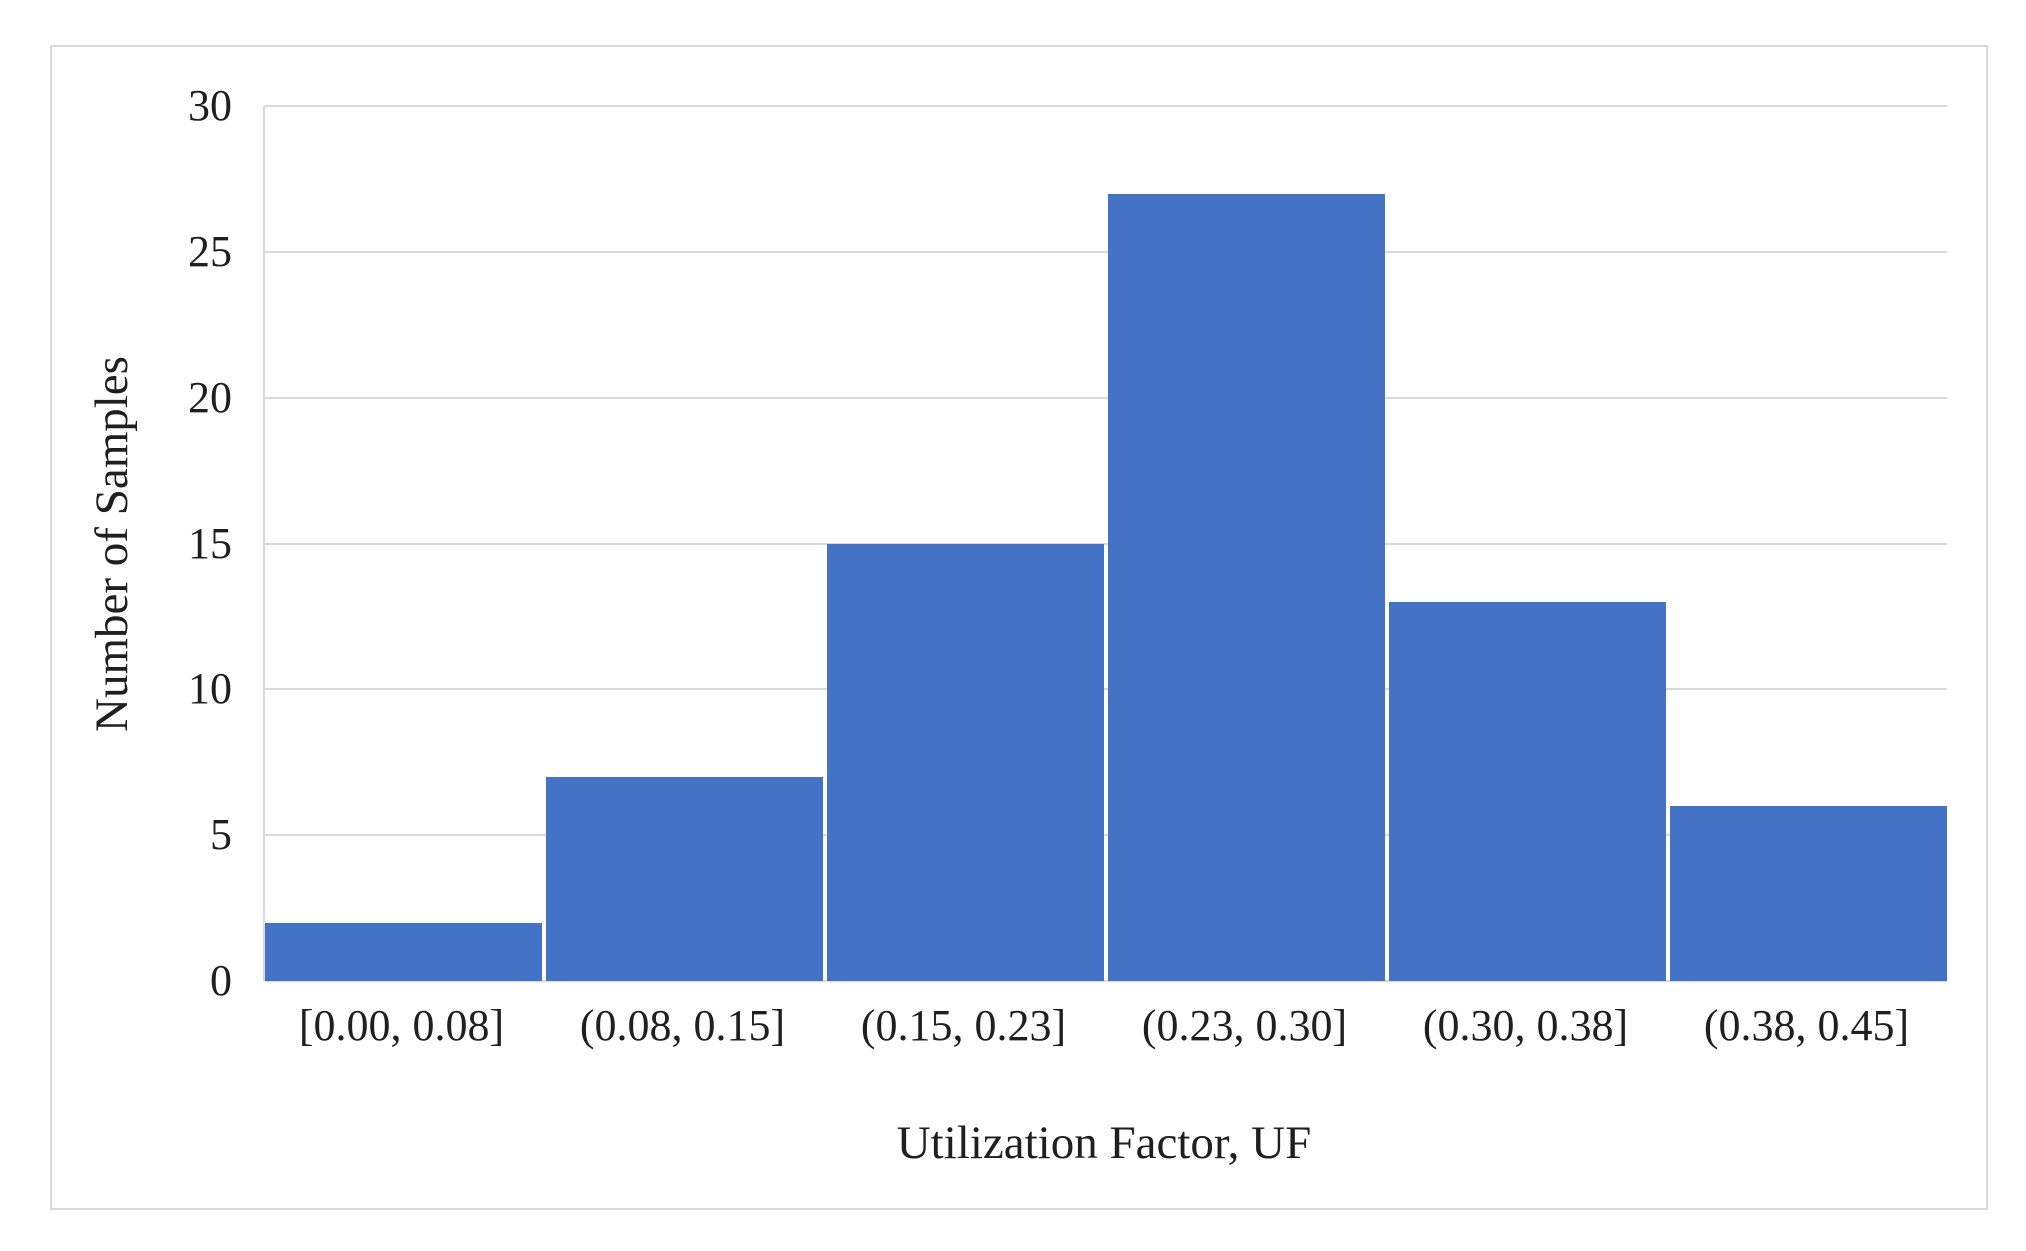 The width and height of the screenshot is (2026, 1251). Describe the element at coordinates (403, 951) in the screenshot. I see `bar-[0.00, 0.08]` at that location.